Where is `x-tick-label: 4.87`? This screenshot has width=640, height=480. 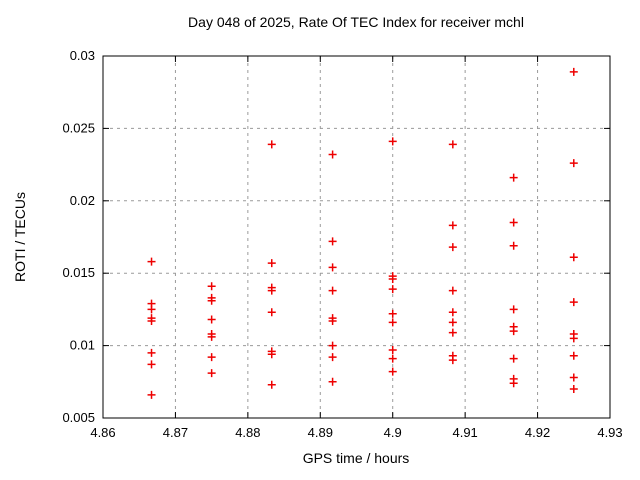
x-tick-label: 4.87 is located at coordinates (175, 432).